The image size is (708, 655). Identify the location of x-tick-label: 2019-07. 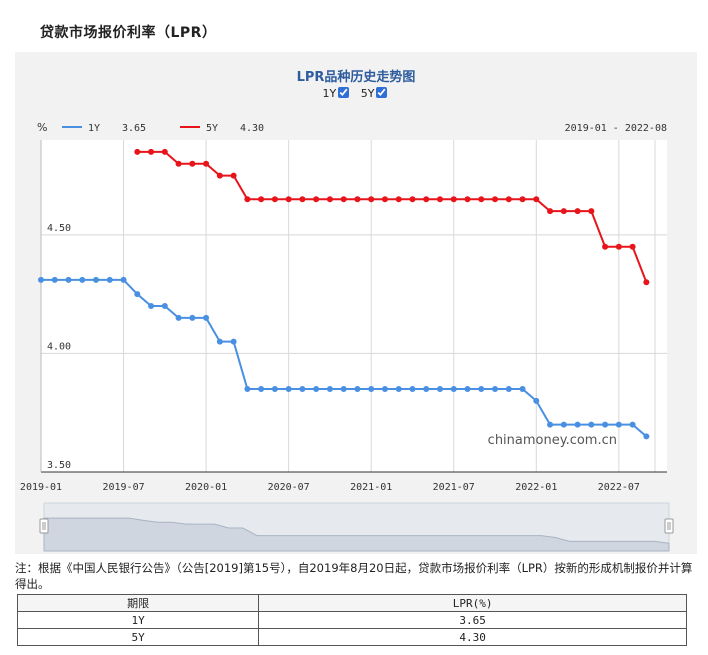
(123, 487).